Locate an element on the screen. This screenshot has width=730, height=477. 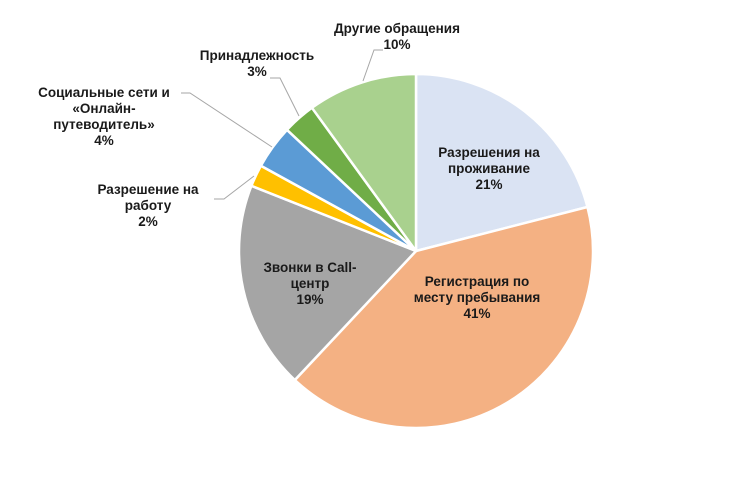
label-text: Регистрация по is located at coordinates (477, 281).